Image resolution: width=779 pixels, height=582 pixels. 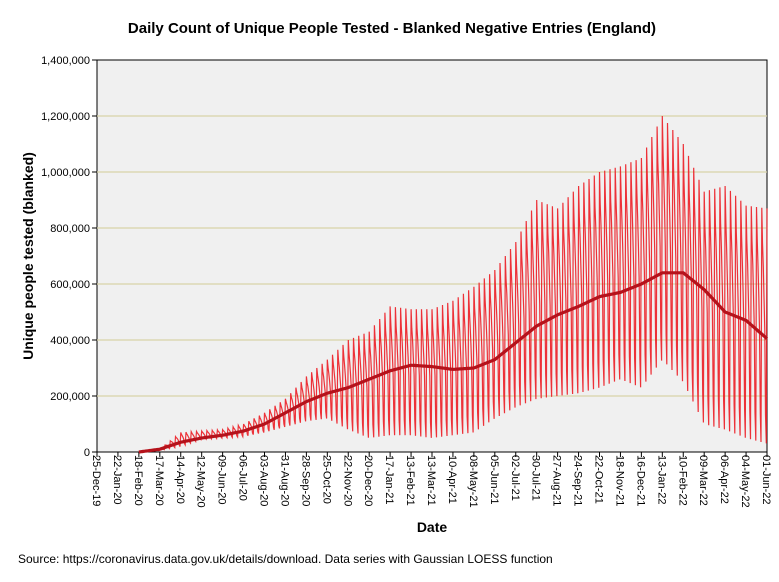 What do you see at coordinates (368, 480) in the screenshot?
I see `x-tick-label: 20-Dec-20` at bounding box center [368, 480].